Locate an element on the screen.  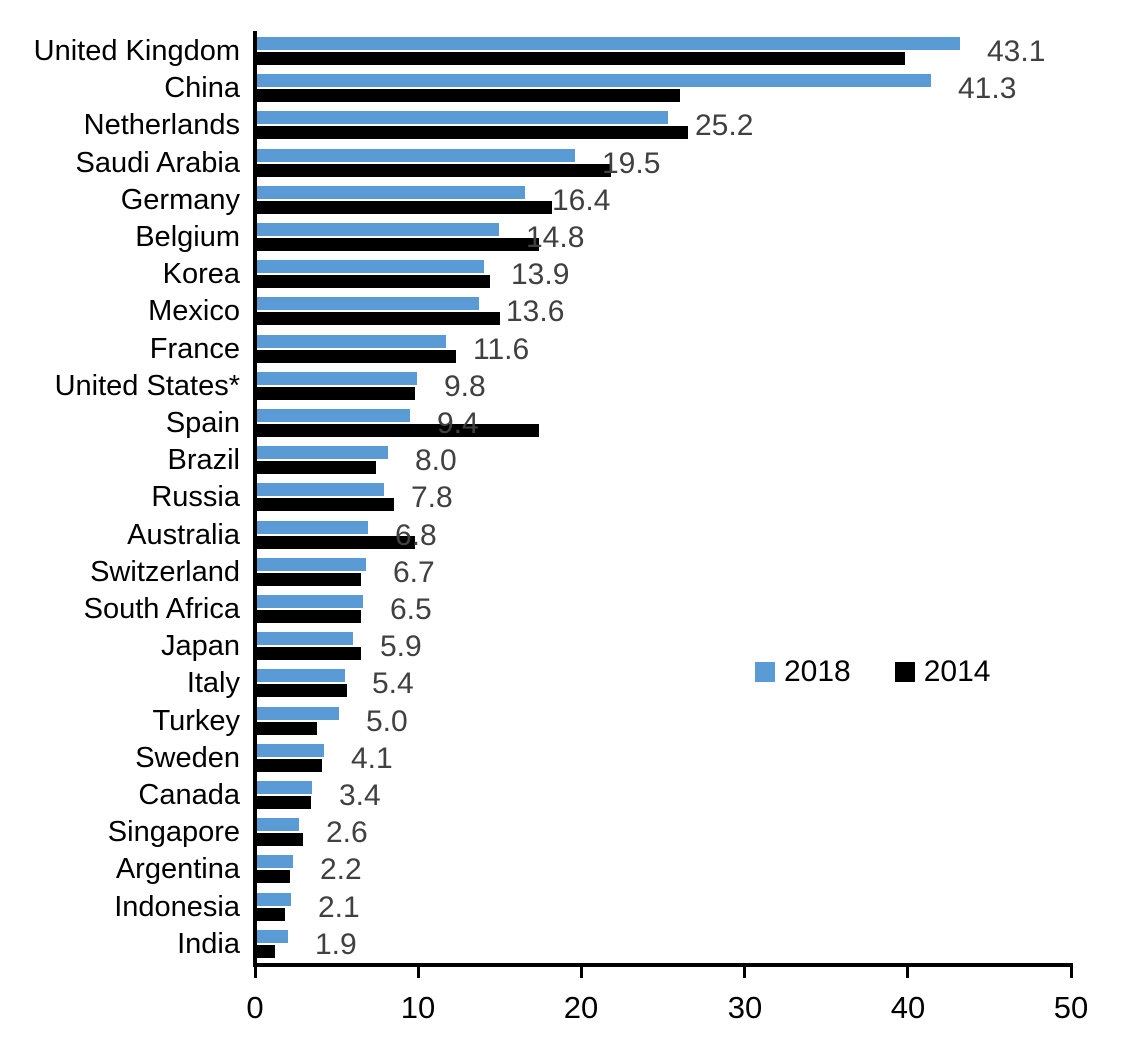
bar-row: Netherlands 25.2 is located at coordinates (561, 125).